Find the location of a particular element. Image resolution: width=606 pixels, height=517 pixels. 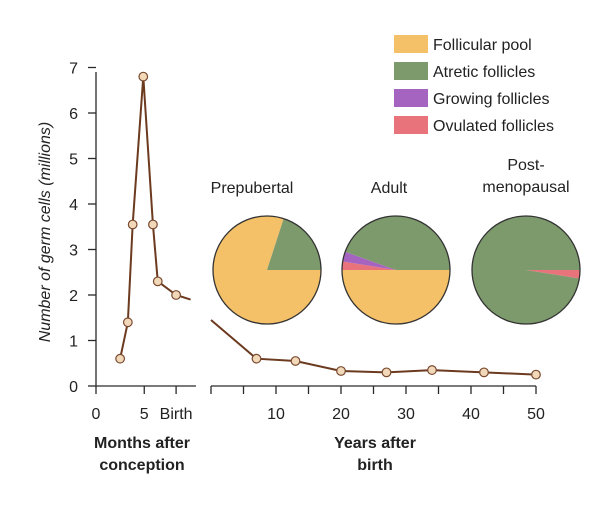

y-tick-label: 4 is located at coordinates (73, 205).